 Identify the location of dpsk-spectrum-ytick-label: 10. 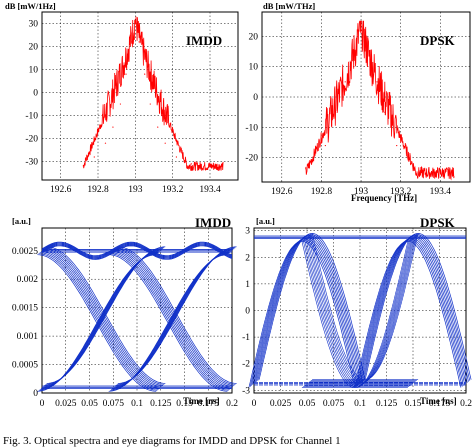
(254, 68).